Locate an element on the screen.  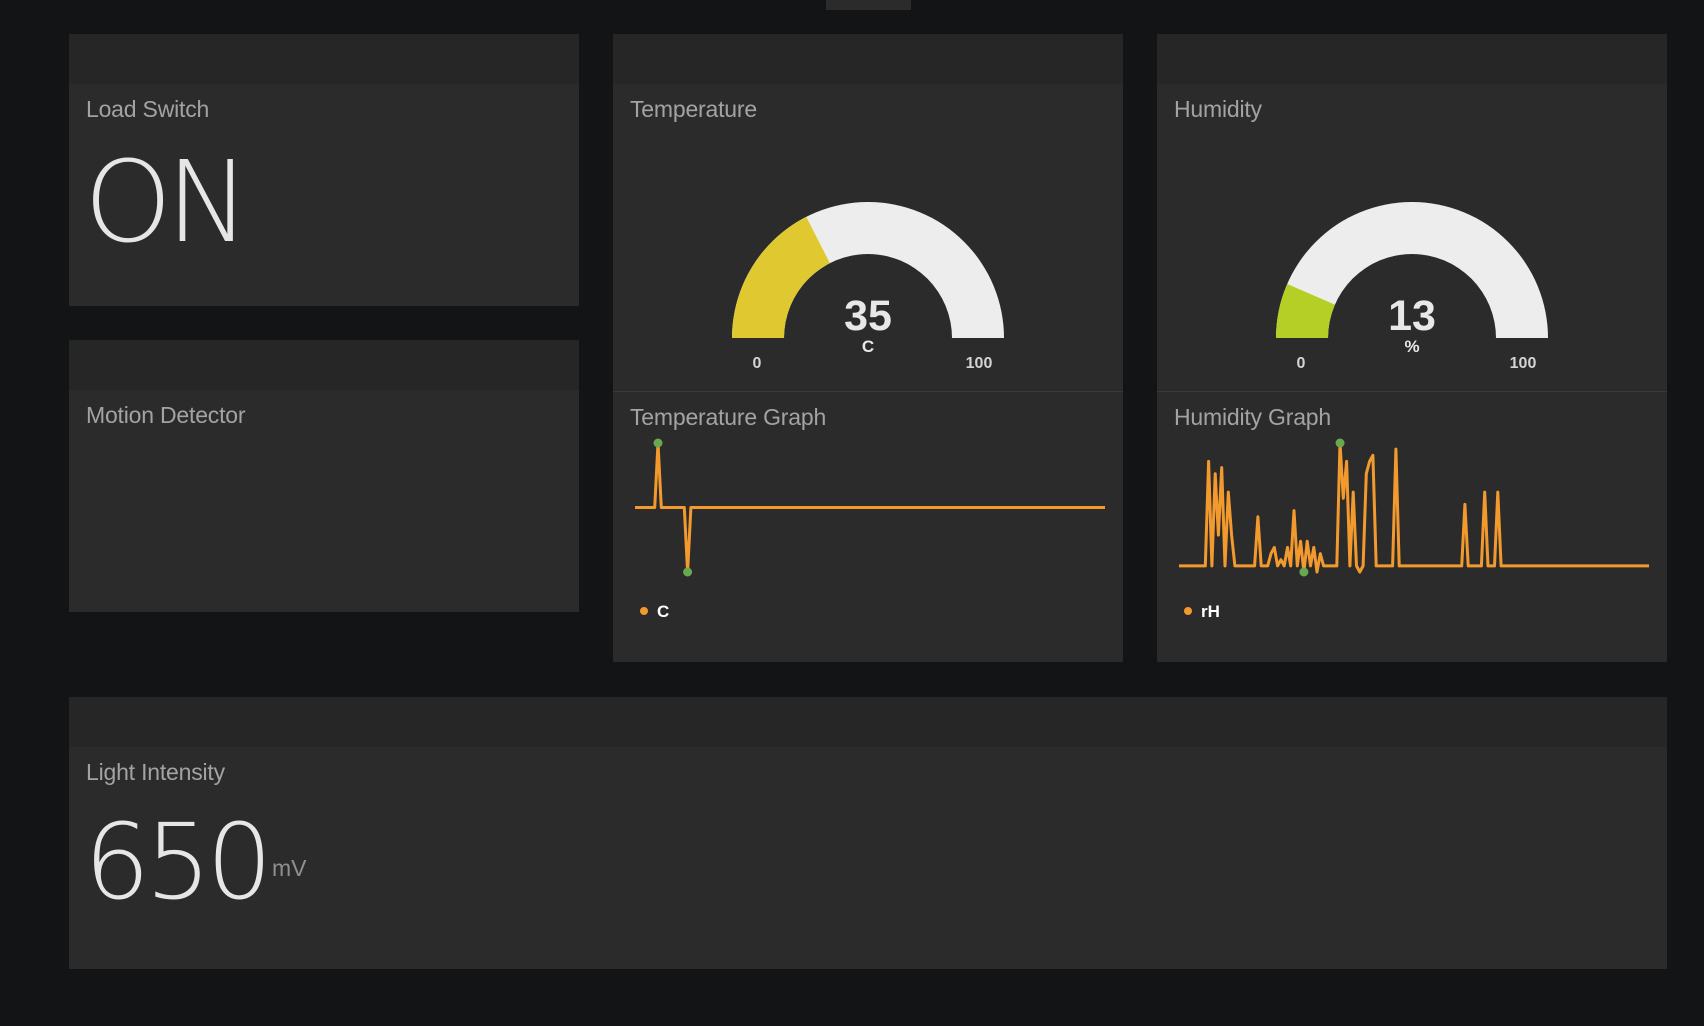
load-switch-pane: Load Switch ON is located at coordinates (324, 170).